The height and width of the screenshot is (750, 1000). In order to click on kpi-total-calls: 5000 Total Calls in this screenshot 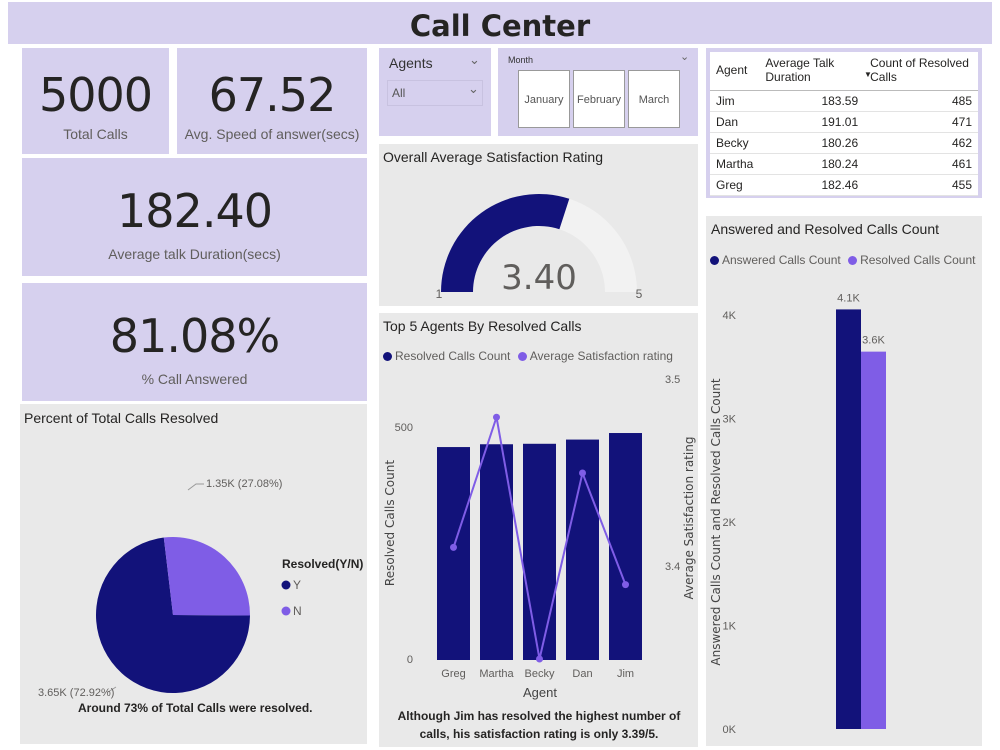, I will do `click(95, 101)`.